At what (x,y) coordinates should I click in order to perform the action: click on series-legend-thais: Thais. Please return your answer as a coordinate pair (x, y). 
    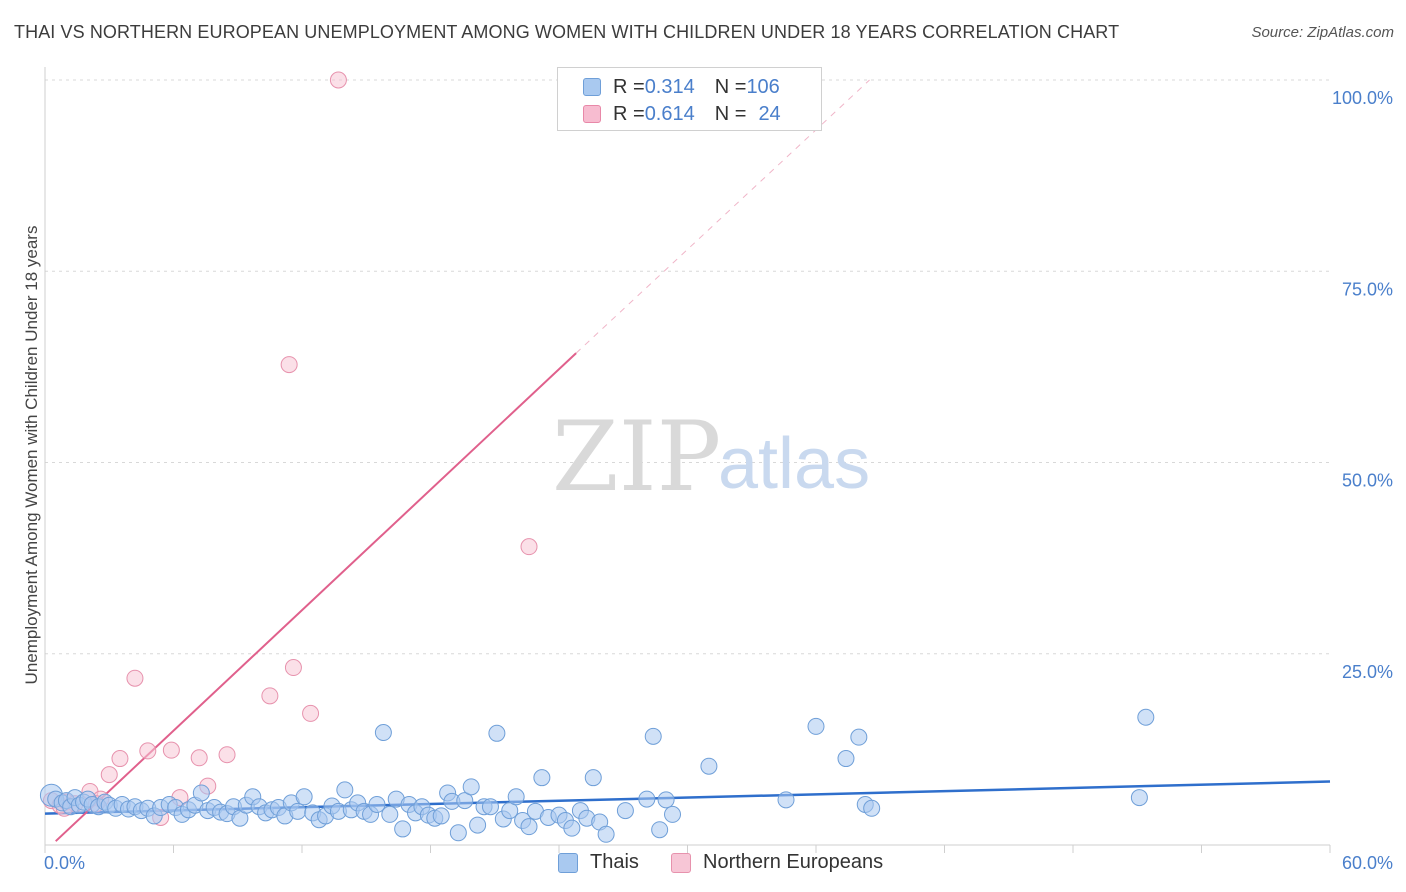
    Looking at the image, I should click on (598, 862).